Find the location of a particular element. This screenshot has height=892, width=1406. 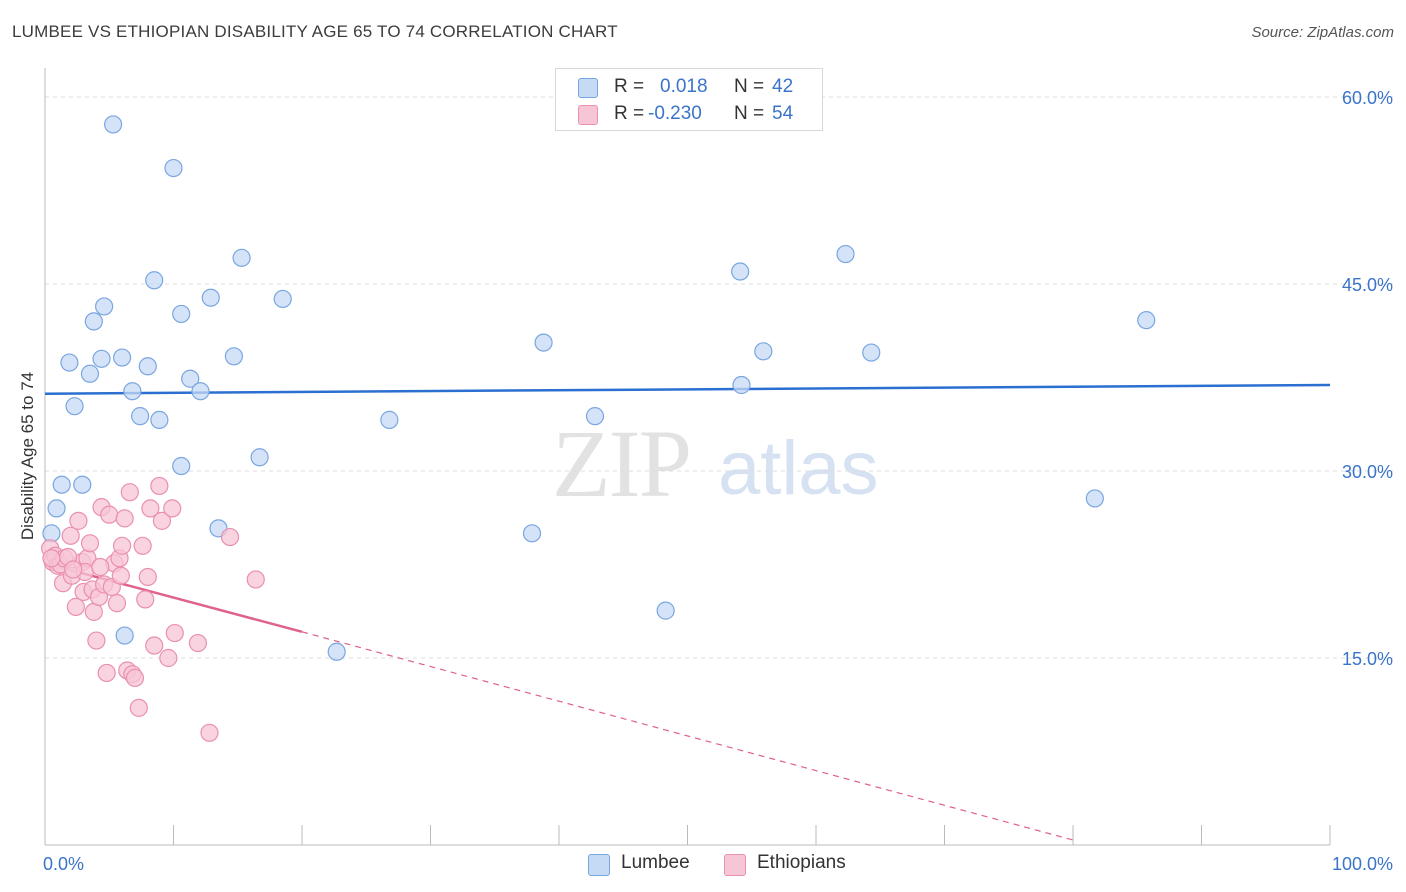

ethiopians-swatch is located at coordinates (588, 115).